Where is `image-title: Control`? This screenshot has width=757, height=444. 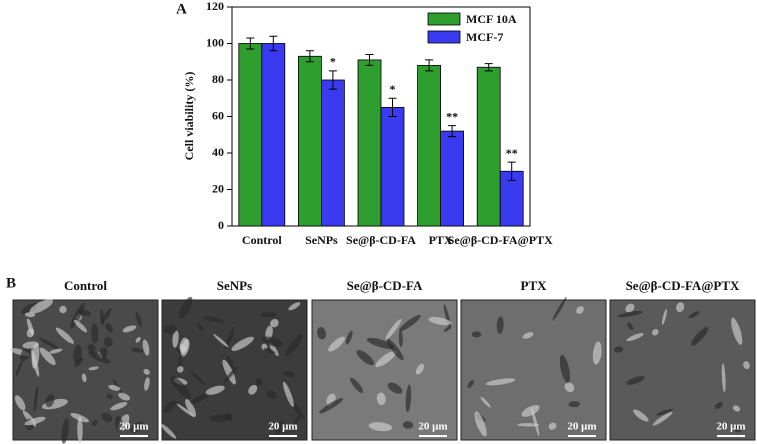 image-title: Control is located at coordinates (85, 285).